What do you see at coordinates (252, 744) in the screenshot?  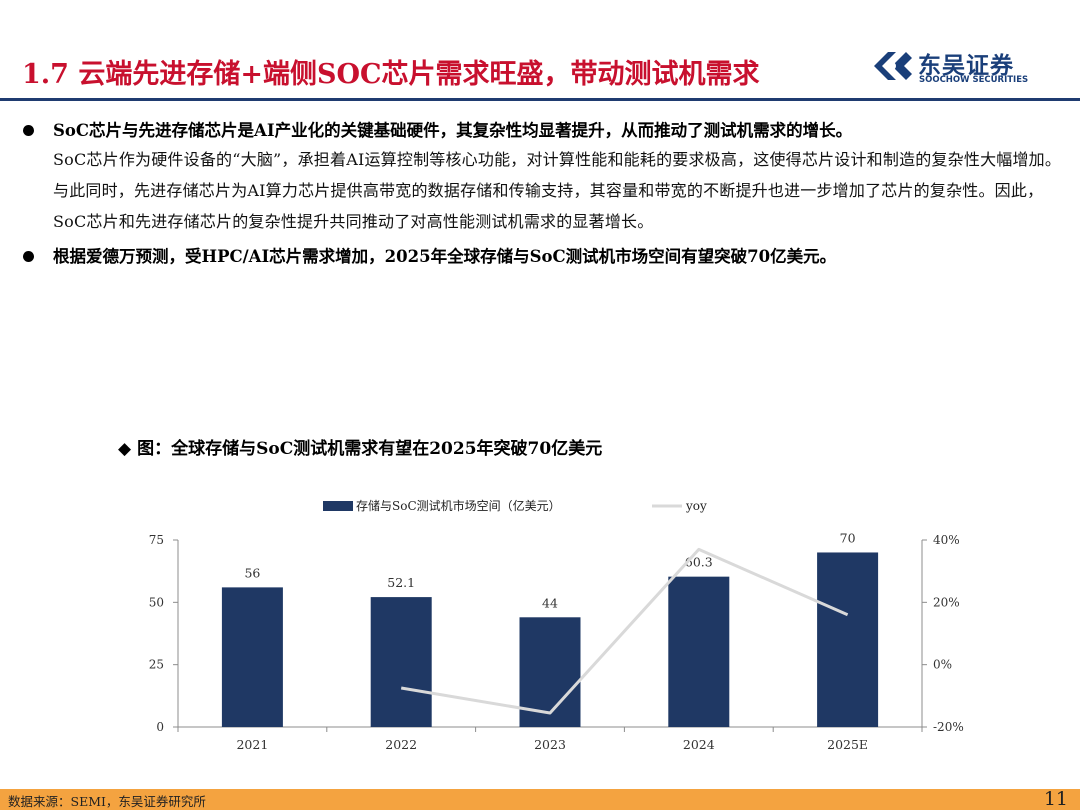 I see `x-tick-label: 2021` at bounding box center [252, 744].